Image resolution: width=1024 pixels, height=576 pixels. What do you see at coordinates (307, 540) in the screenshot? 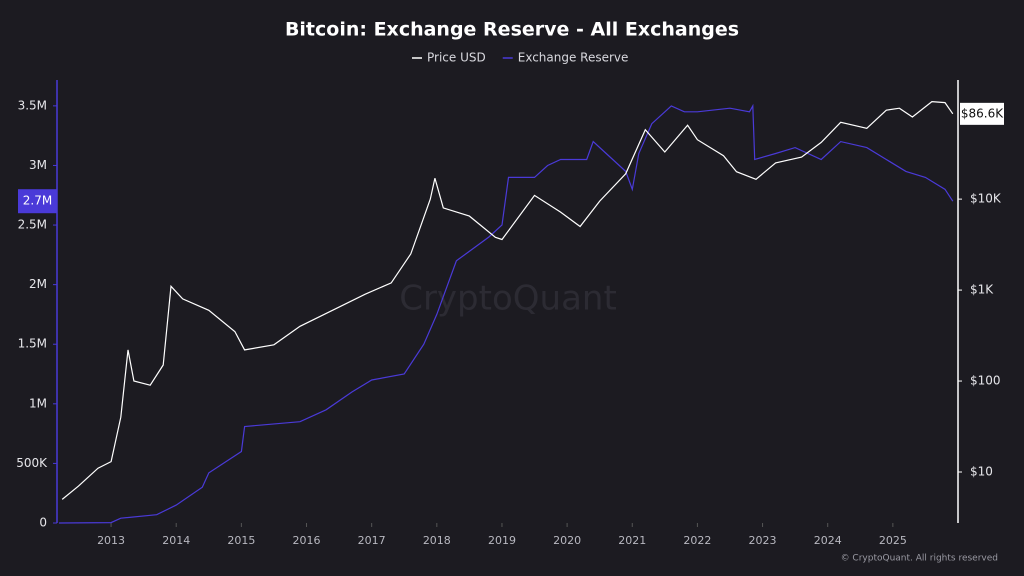
I see `x-tick-label: 2016` at bounding box center [307, 540].